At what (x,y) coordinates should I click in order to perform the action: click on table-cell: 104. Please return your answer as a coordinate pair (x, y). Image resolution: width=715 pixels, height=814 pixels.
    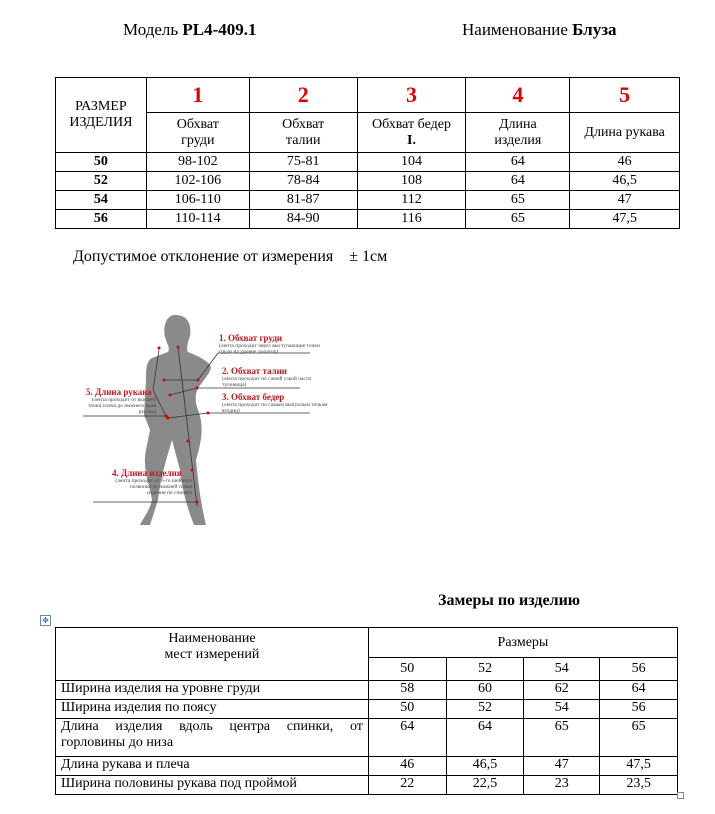
    Looking at the image, I should click on (411, 162).